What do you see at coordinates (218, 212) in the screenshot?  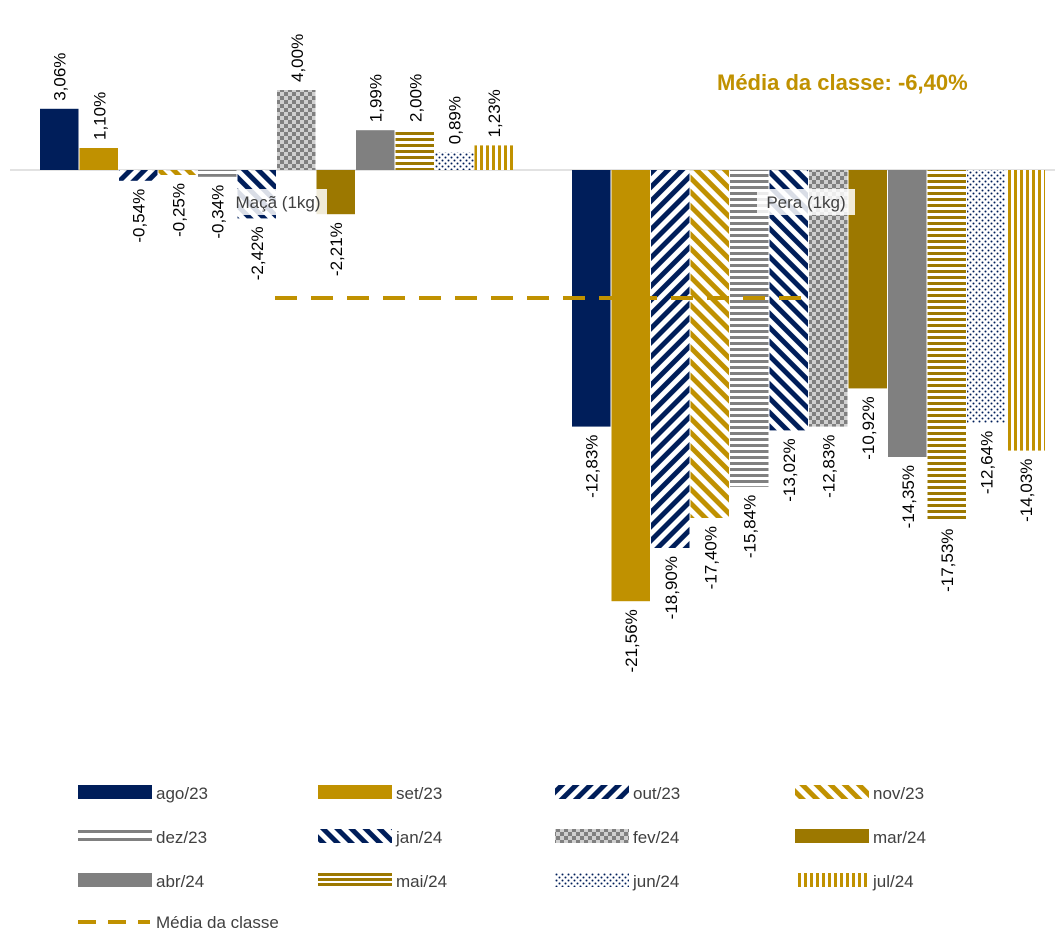 I see `data-label: -0,34%` at bounding box center [218, 212].